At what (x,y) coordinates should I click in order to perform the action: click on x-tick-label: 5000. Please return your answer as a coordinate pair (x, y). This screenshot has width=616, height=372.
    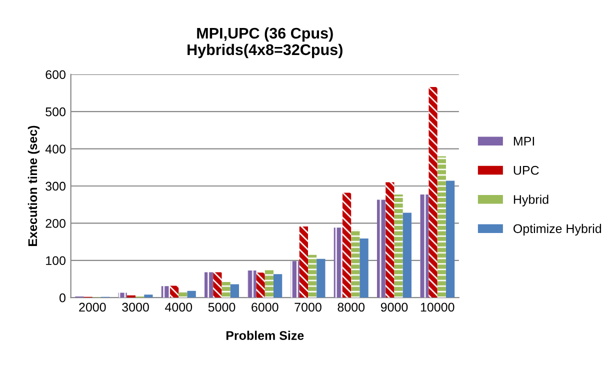
    Looking at the image, I should click on (222, 307).